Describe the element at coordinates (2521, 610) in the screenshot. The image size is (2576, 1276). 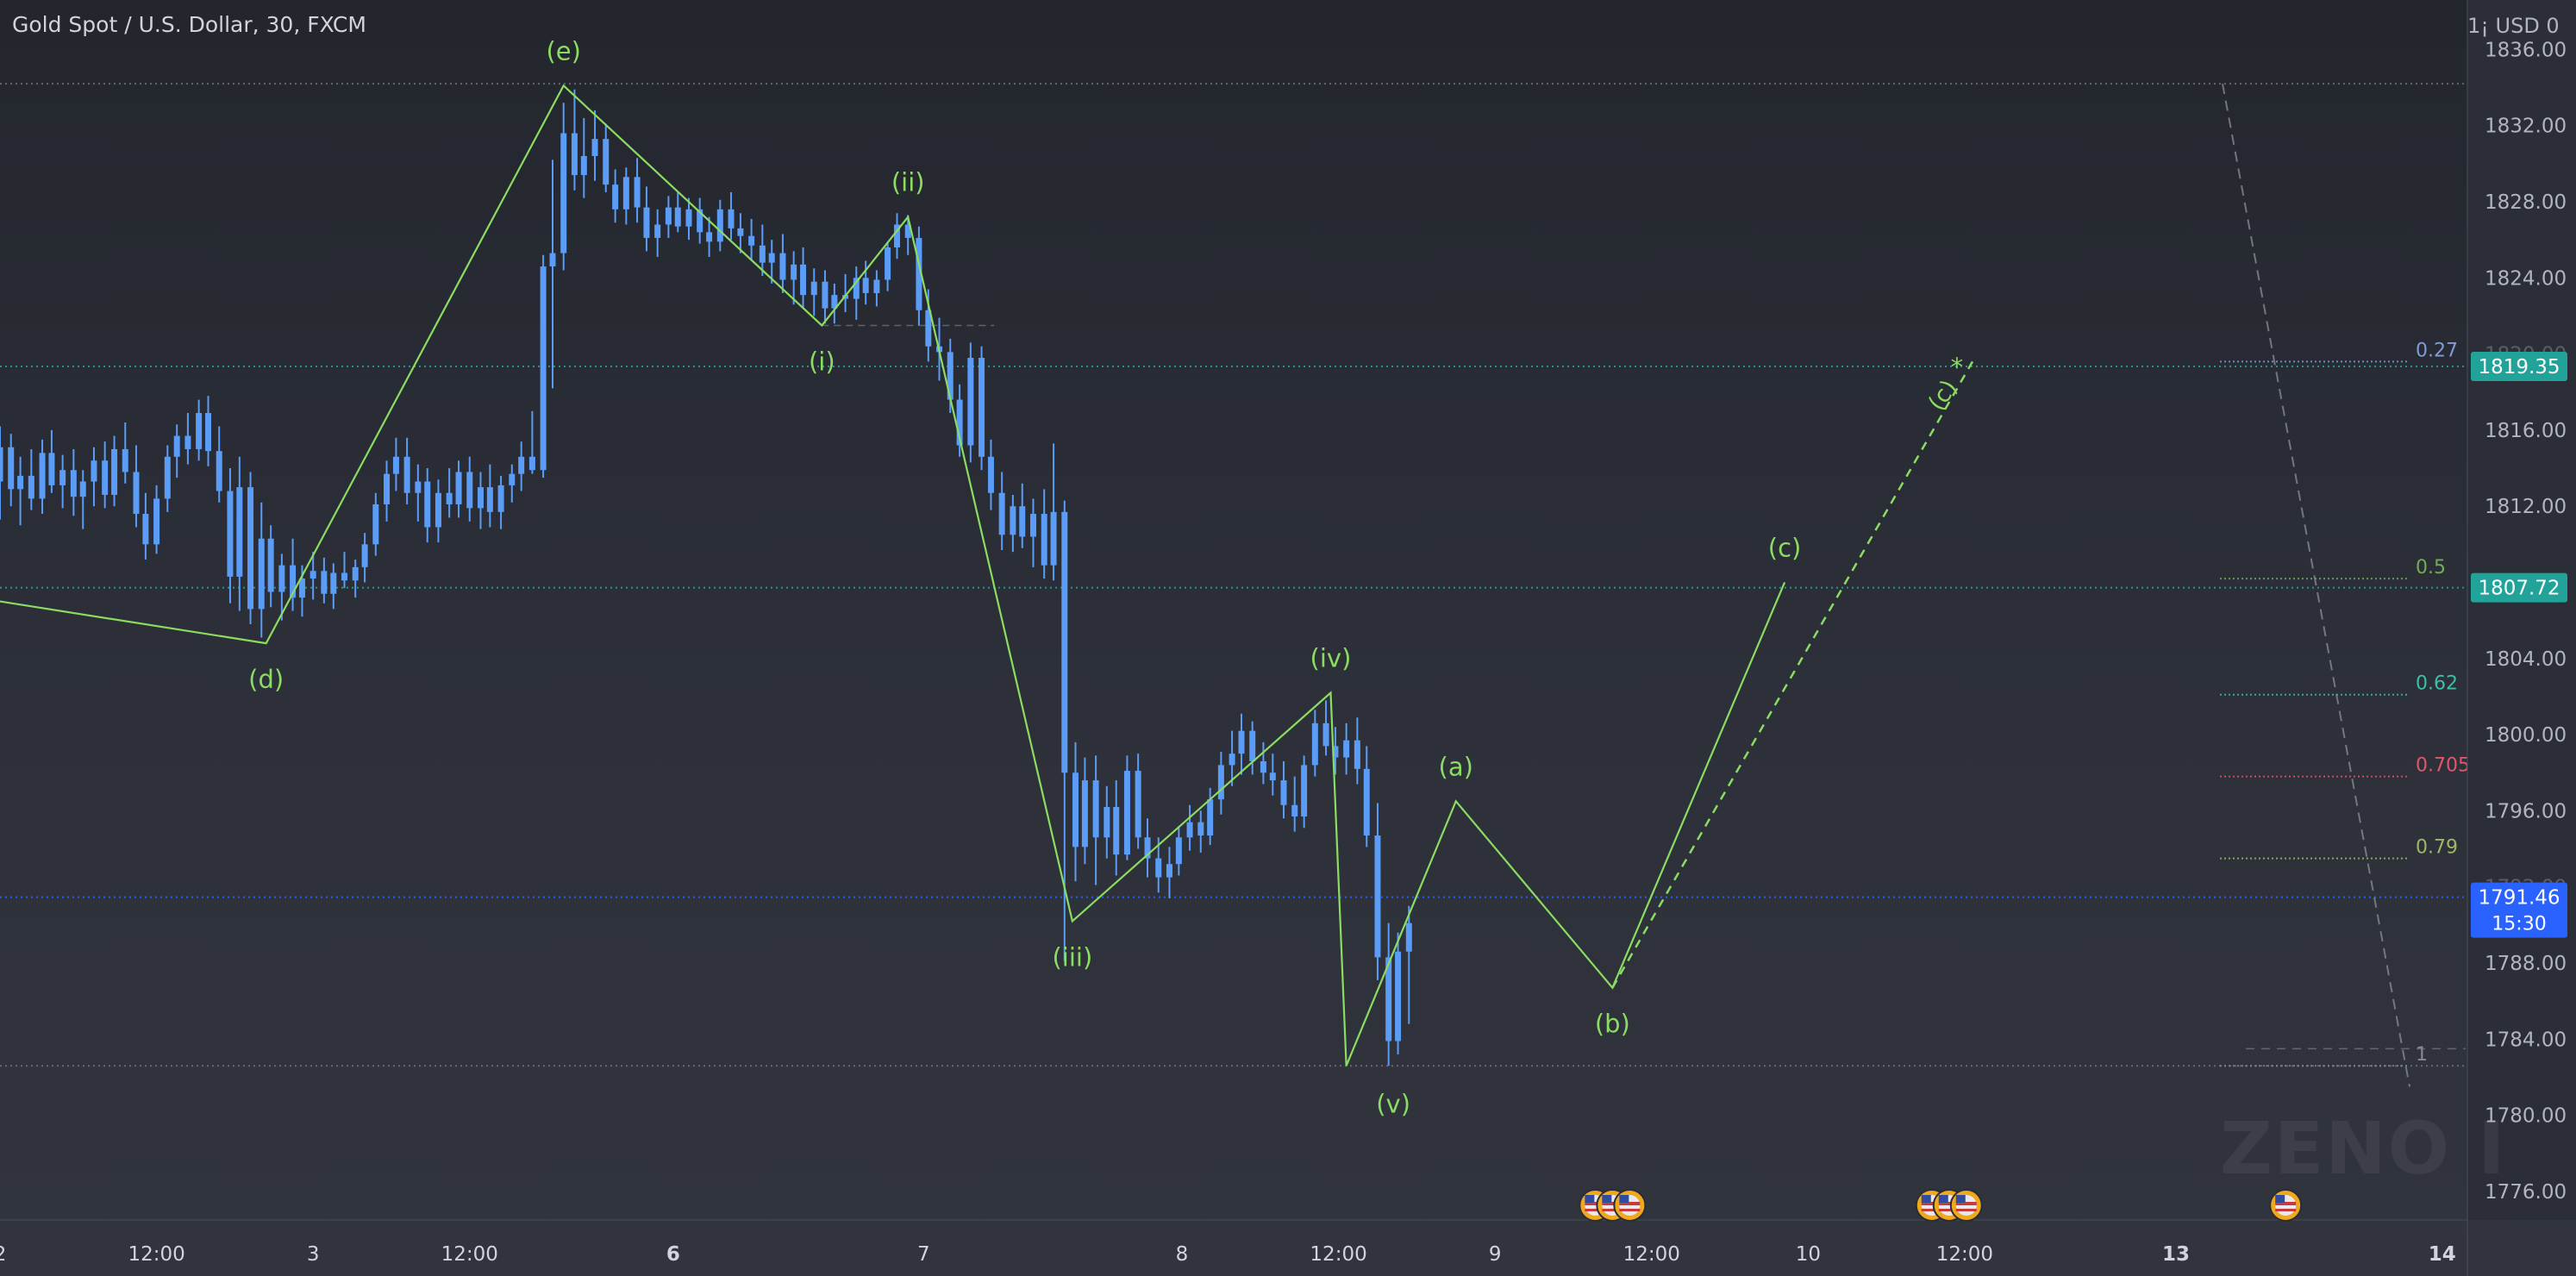
I see `price-axis` at that location.